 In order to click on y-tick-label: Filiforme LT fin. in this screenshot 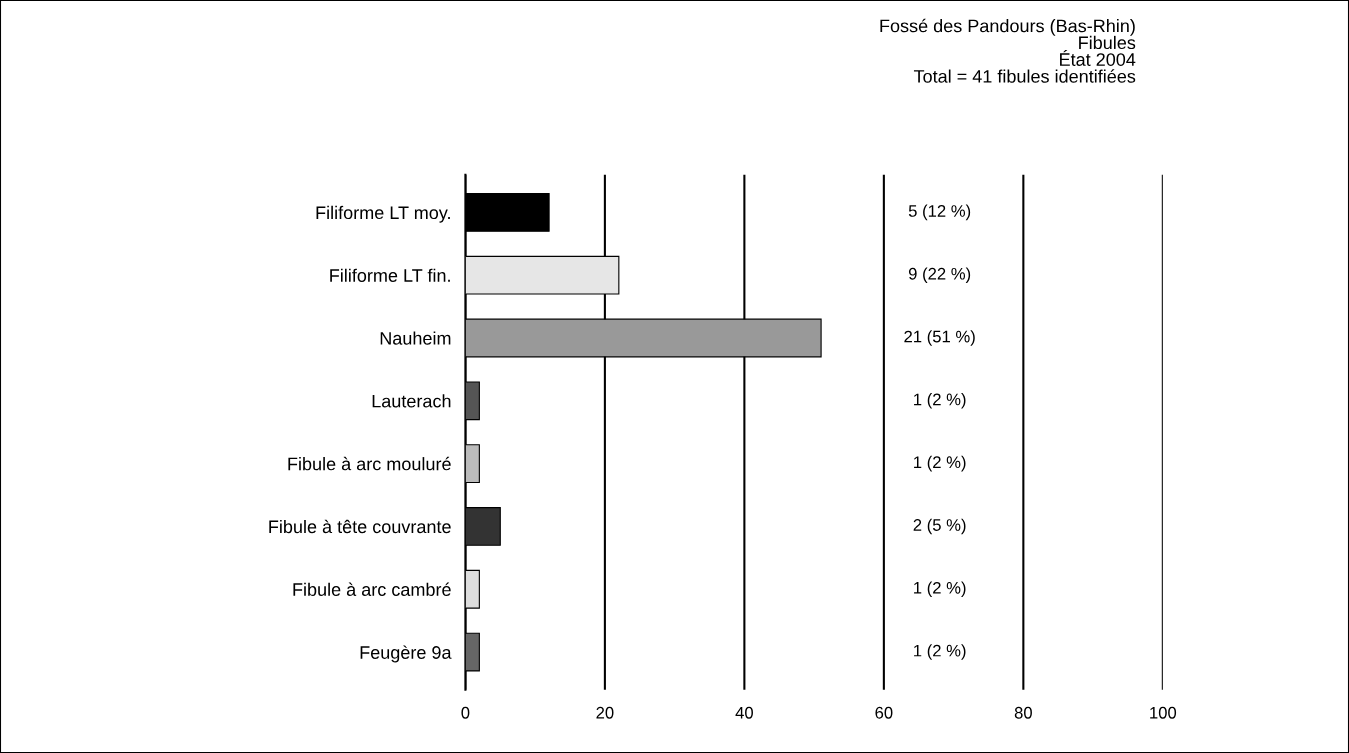, I will do `click(390, 275)`.